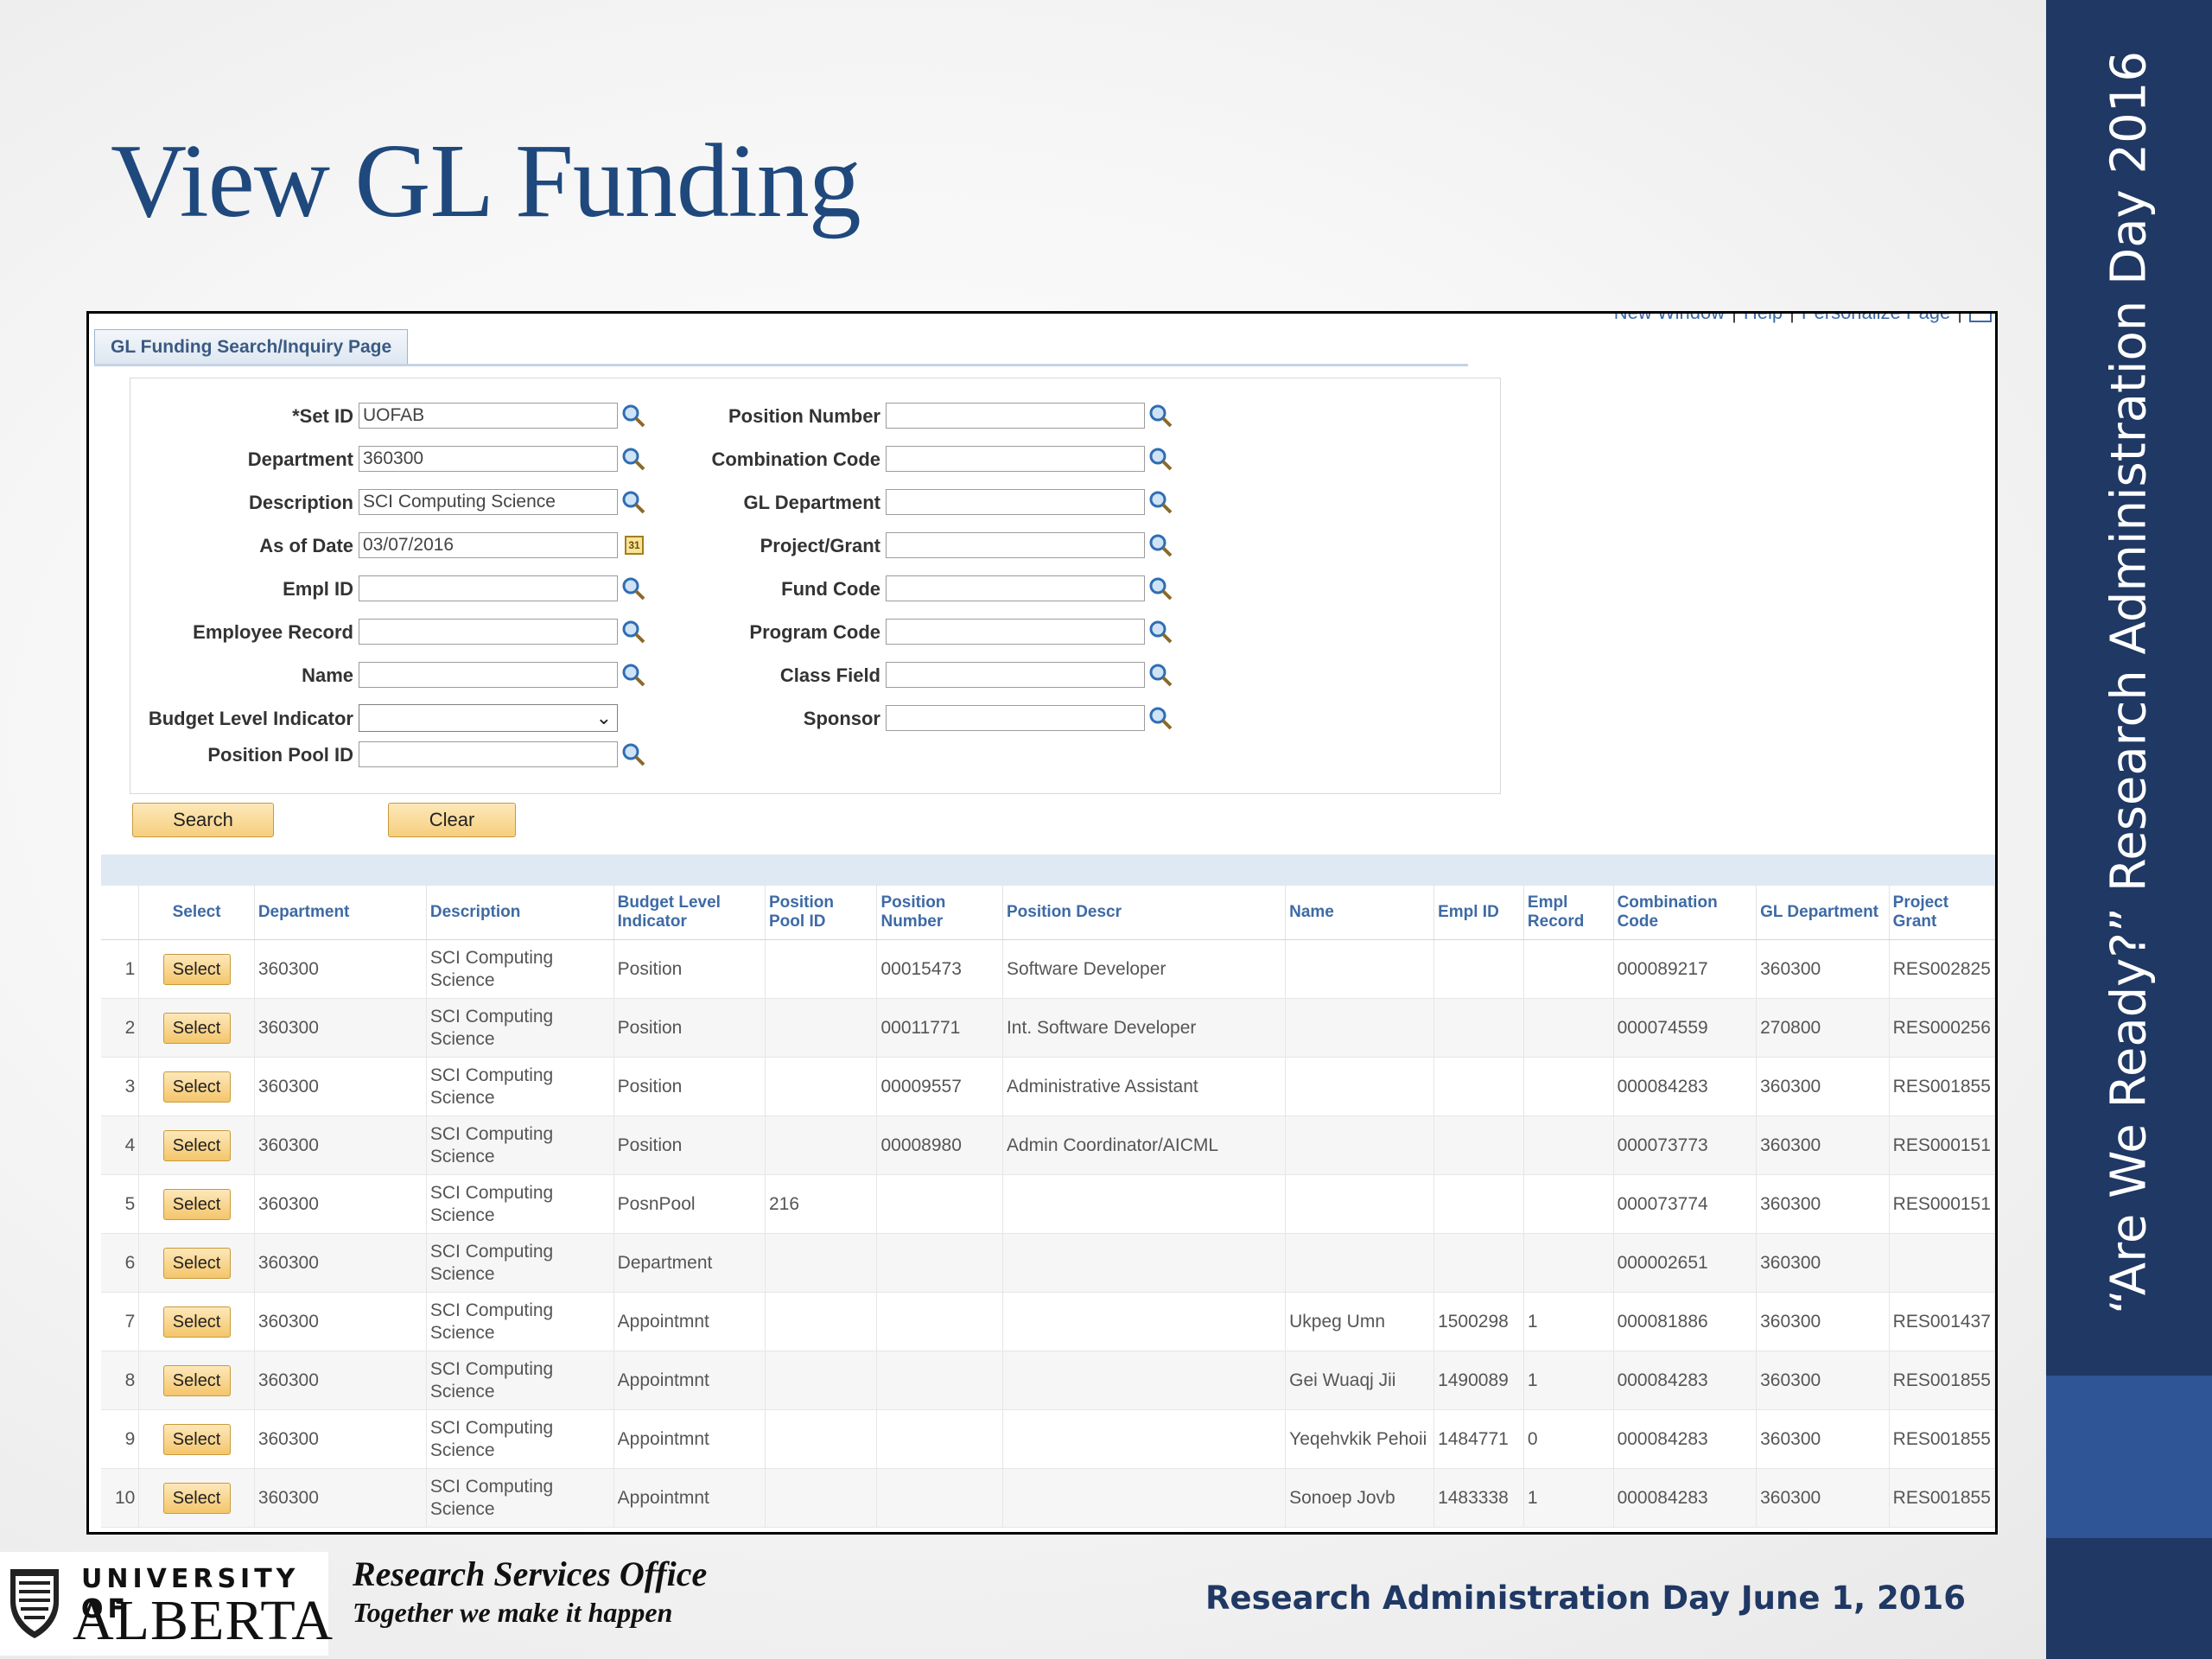 This screenshot has height=1659, width=2212. What do you see at coordinates (1478, 1380) in the screenshot?
I see `cell-emplid: 1490089` at bounding box center [1478, 1380].